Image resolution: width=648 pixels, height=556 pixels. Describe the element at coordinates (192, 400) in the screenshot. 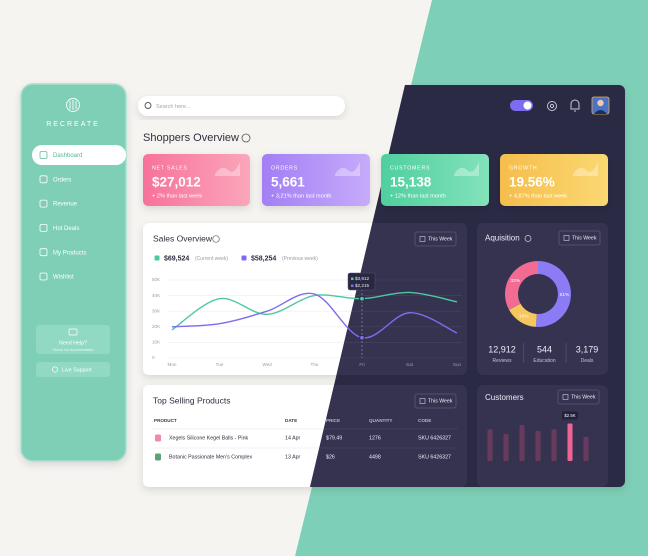

I see `card-title: Top Selling Products` at that location.